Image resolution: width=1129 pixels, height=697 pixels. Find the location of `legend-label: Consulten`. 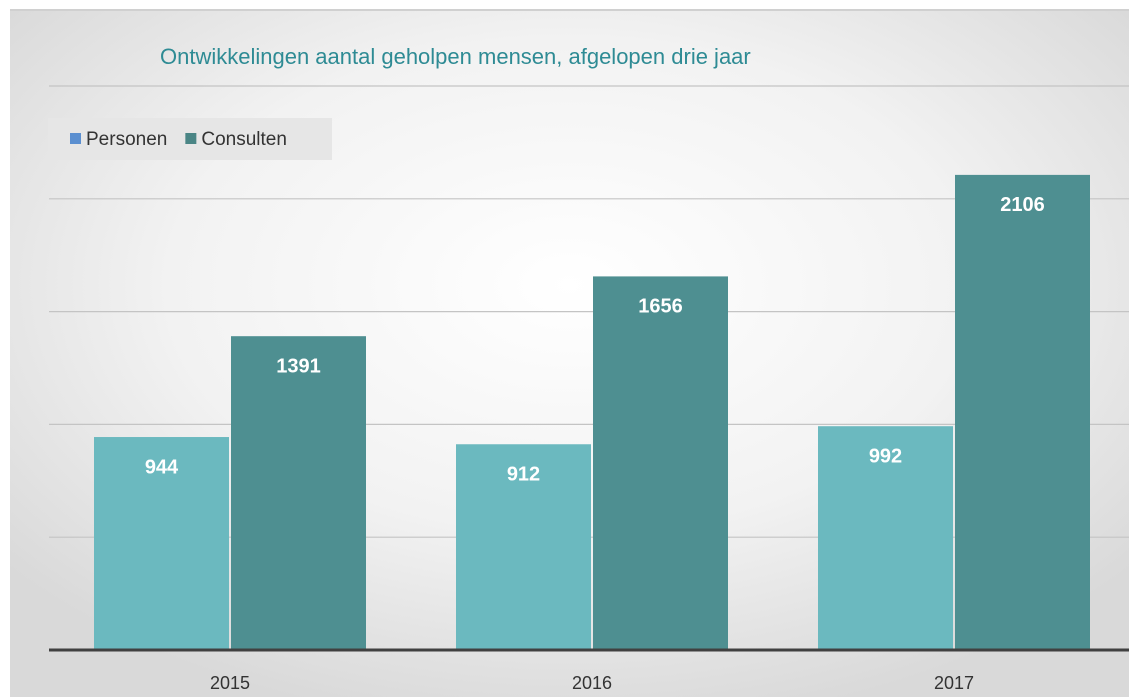

legend-label: Consulten is located at coordinates (244, 139).